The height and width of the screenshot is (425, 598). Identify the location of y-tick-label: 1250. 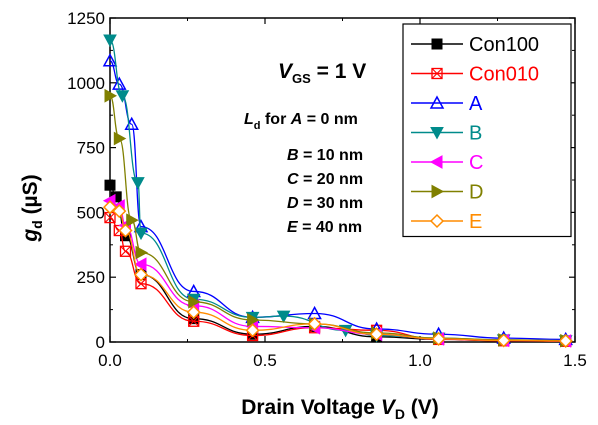
(86, 18).